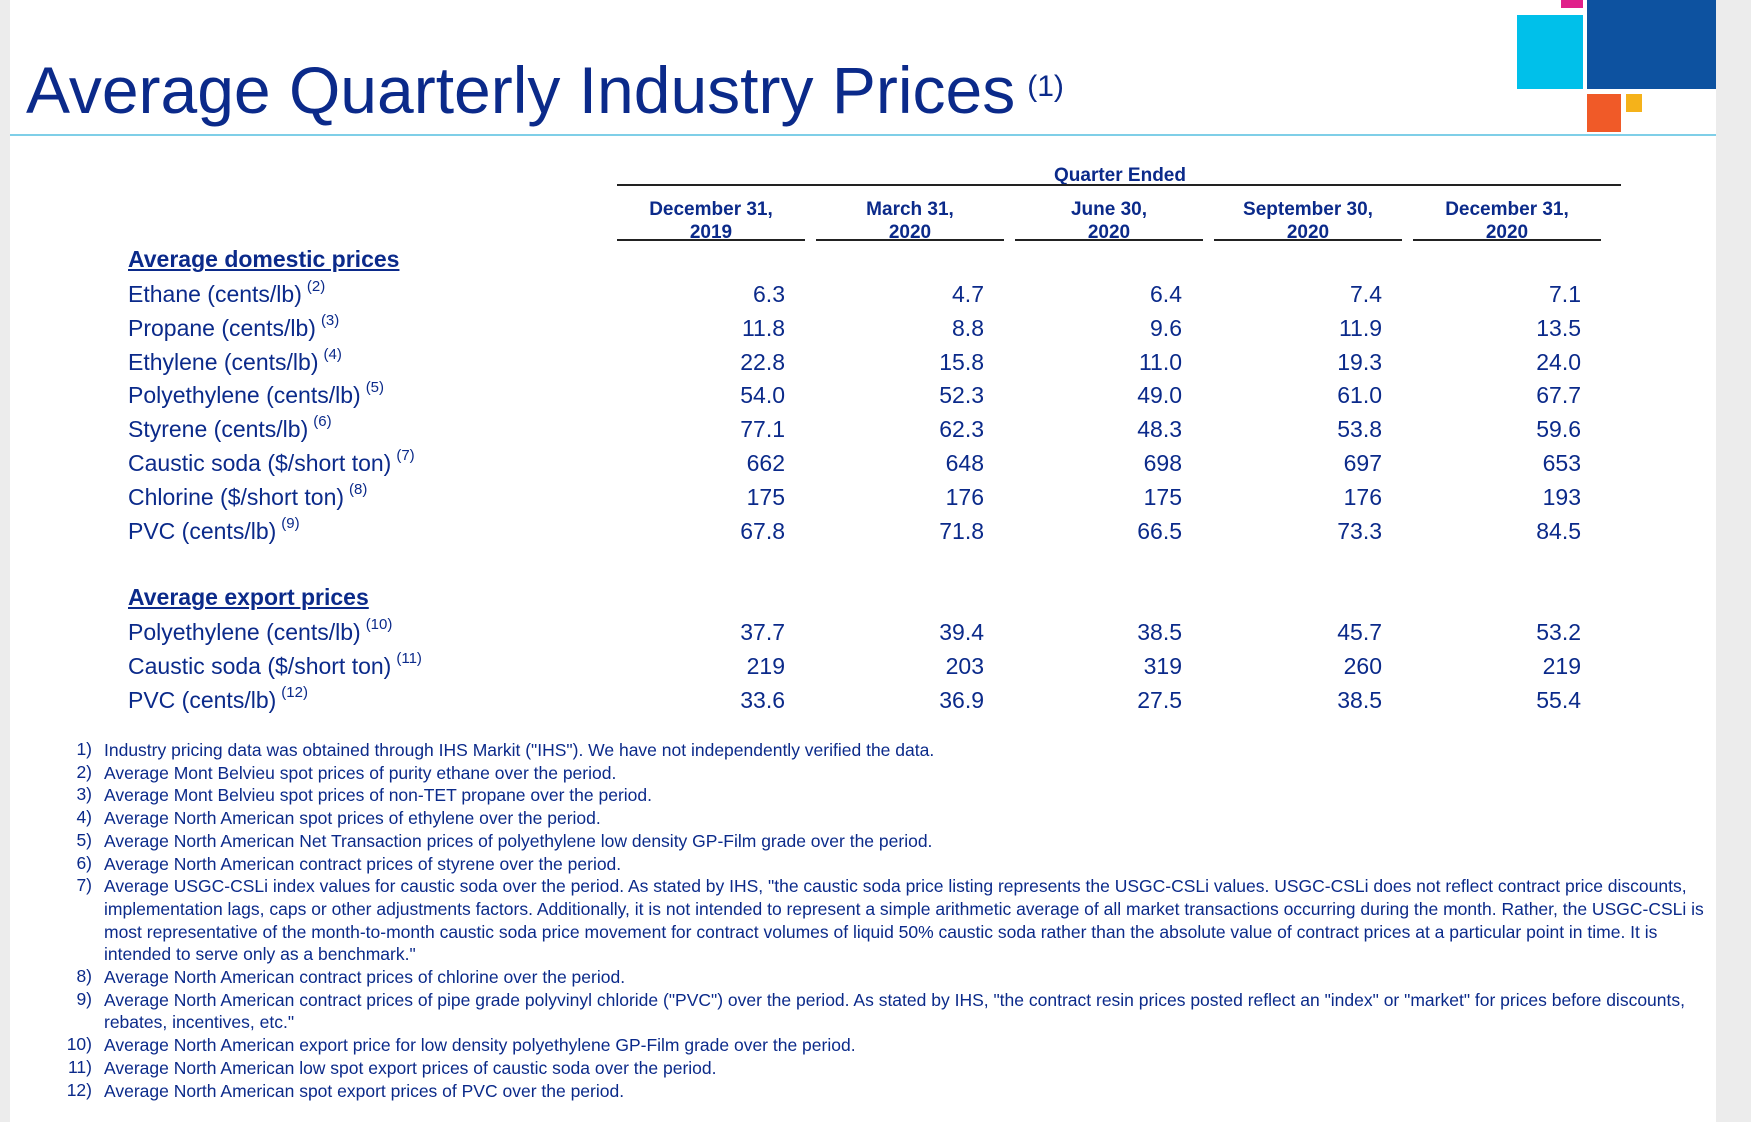  I want to click on table-cell: 55.4, so click(1558, 699).